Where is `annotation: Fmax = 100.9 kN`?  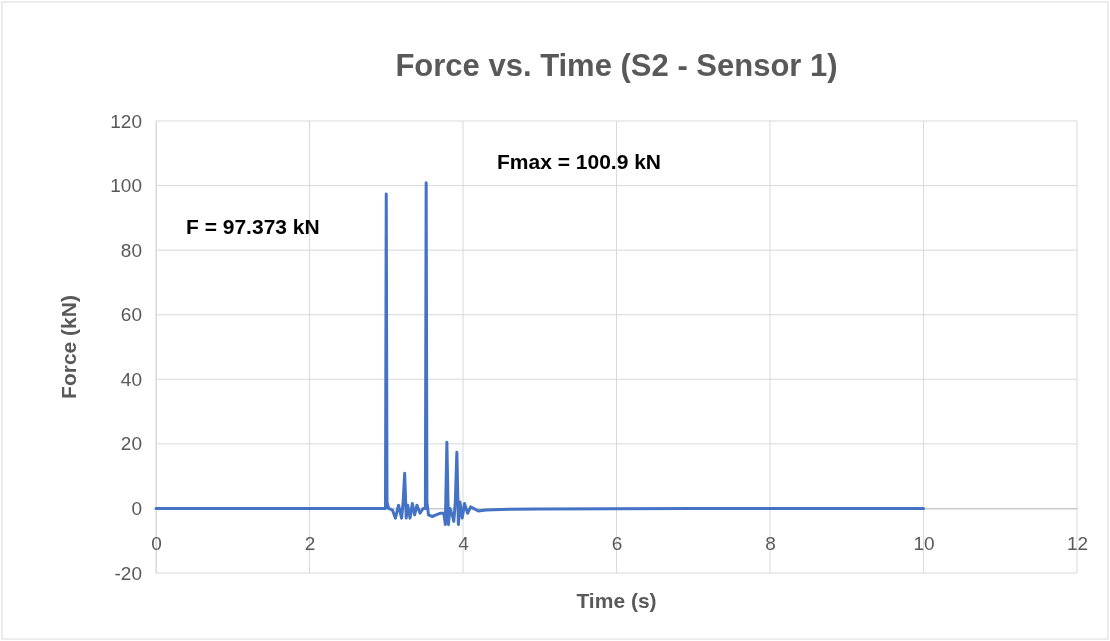
annotation: Fmax = 100.9 kN is located at coordinates (579, 161).